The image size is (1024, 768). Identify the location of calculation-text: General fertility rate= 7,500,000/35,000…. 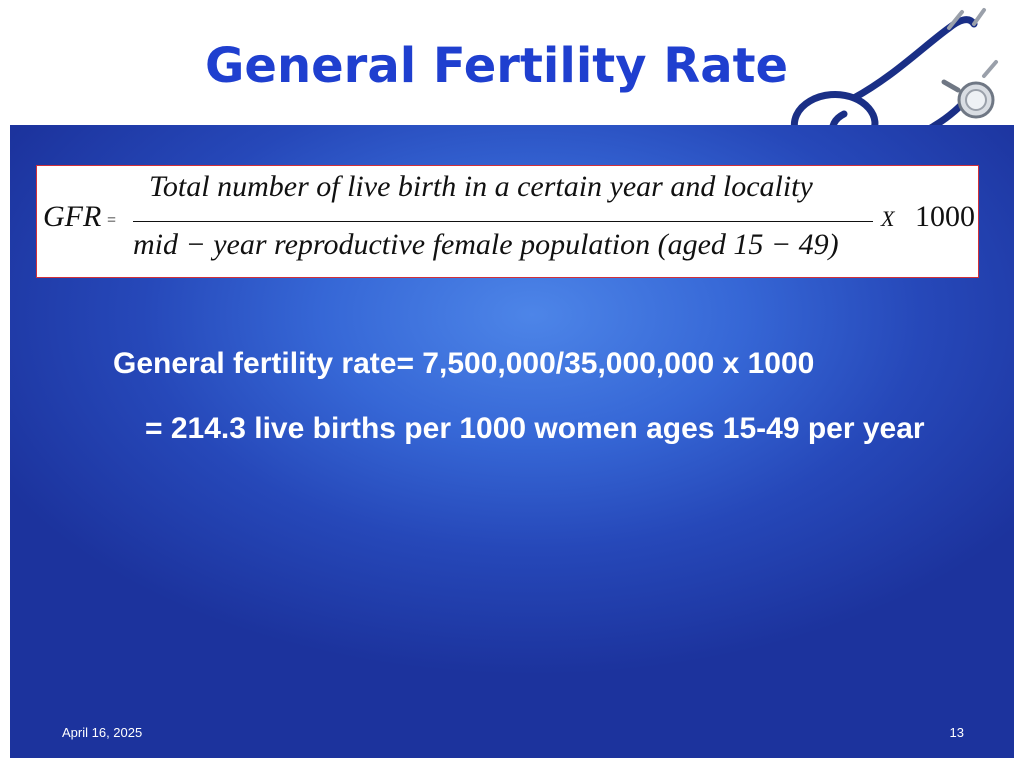
(464, 363).